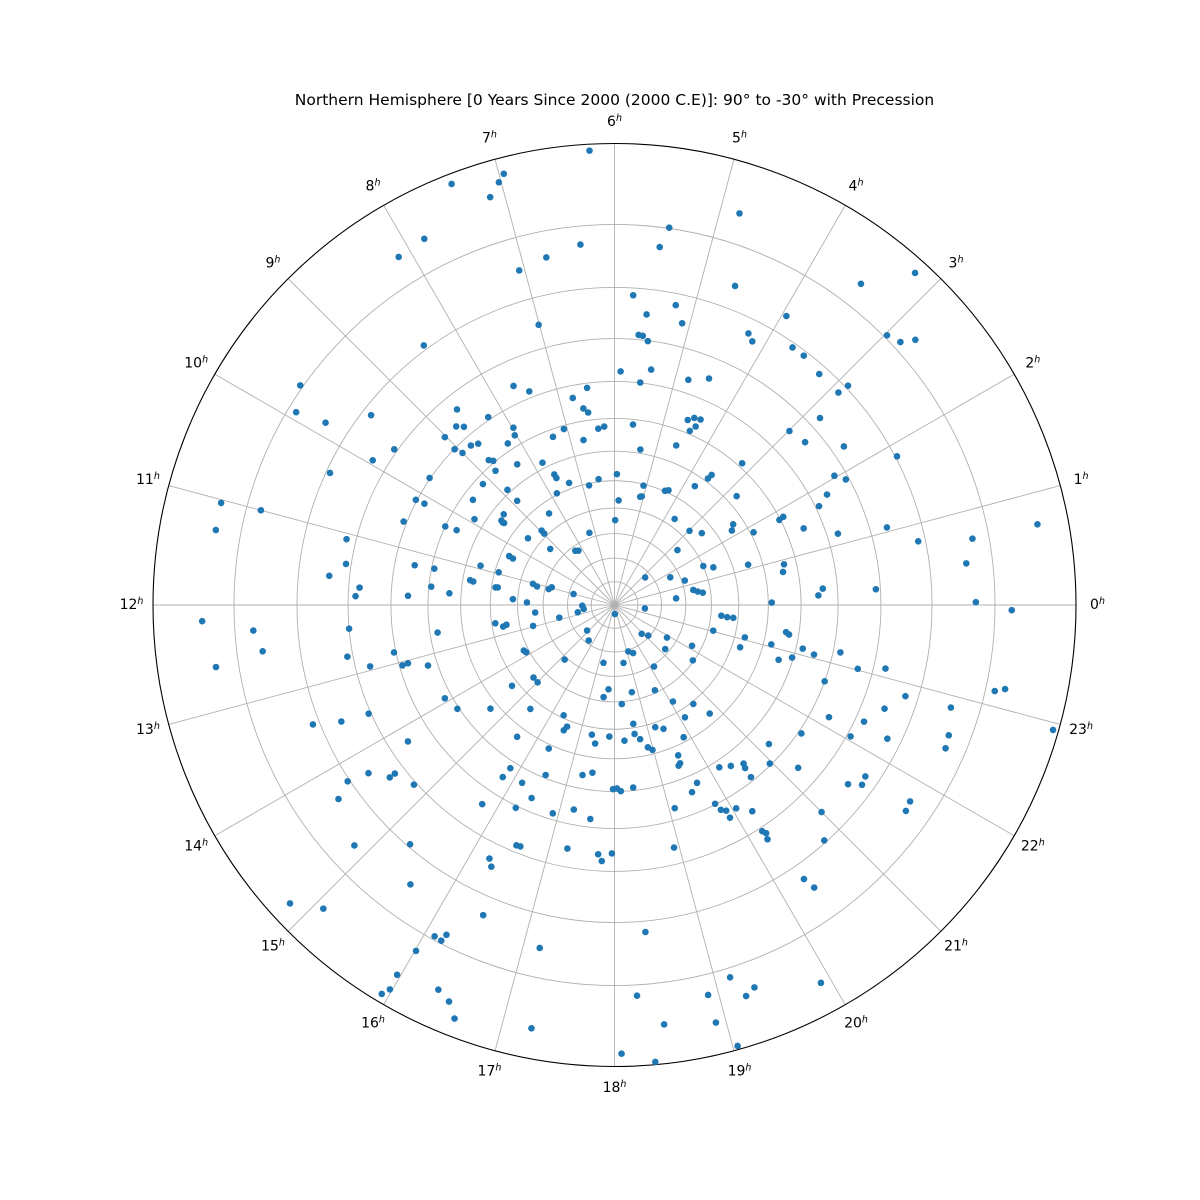 The image size is (1200, 1200). Describe the element at coordinates (490, 1071) in the screenshot. I see `hour-label-17: 17h` at that location.